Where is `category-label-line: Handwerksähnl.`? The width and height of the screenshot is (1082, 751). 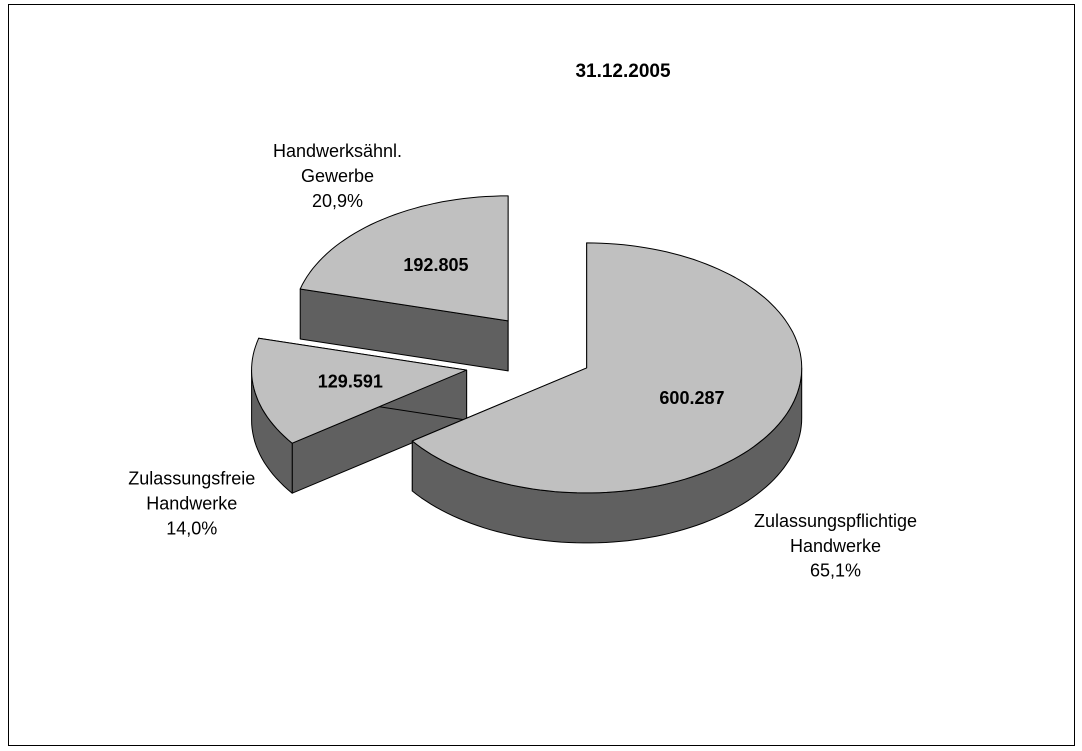
category-label-line: Handwerksähnl. is located at coordinates (337, 151).